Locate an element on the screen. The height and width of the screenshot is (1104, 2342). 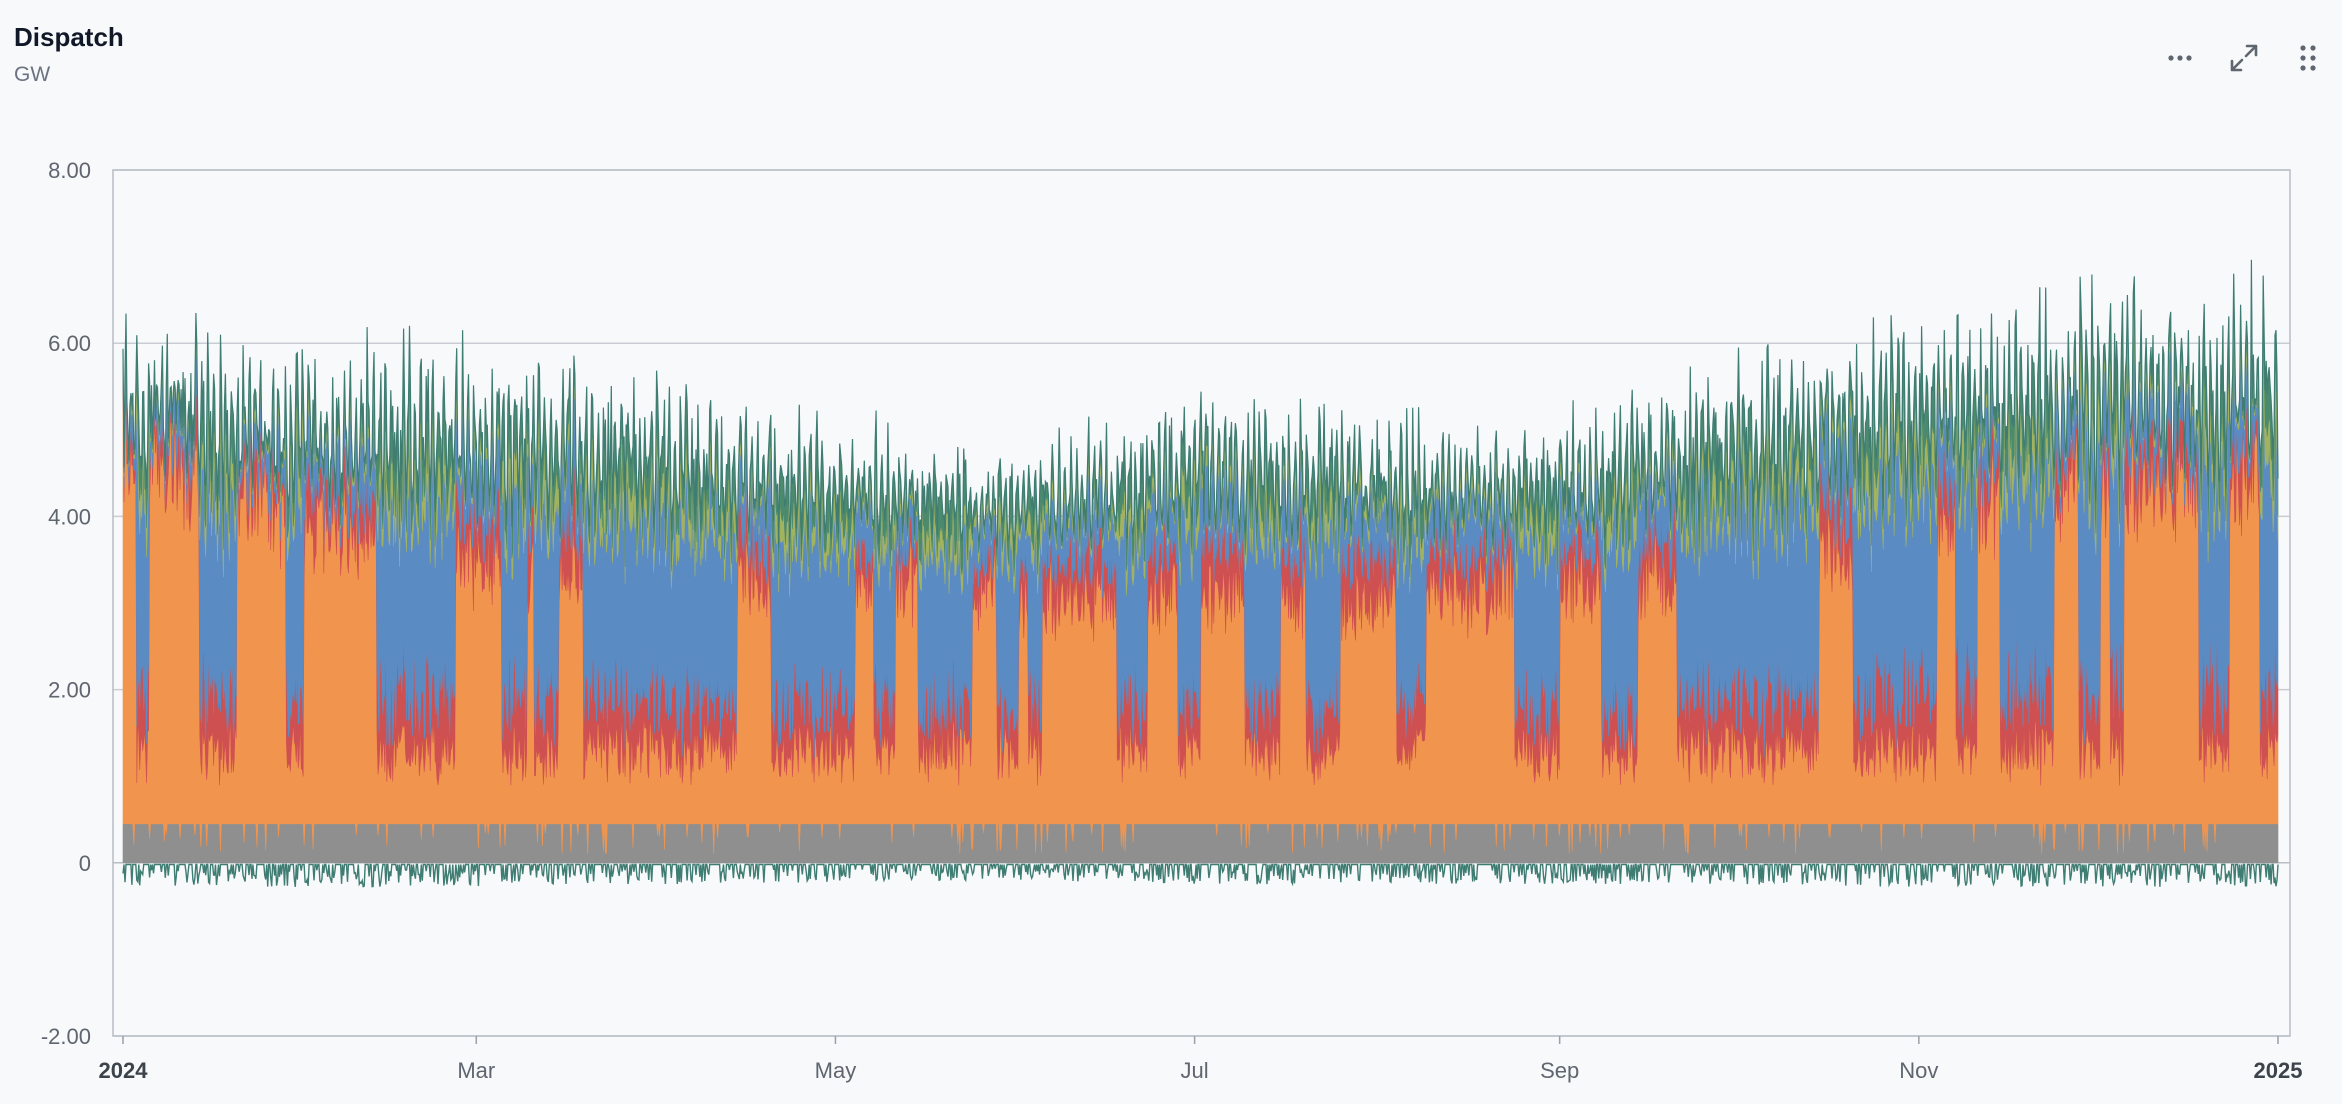
chart-header: Dispatch GW is located at coordinates (69, 54).